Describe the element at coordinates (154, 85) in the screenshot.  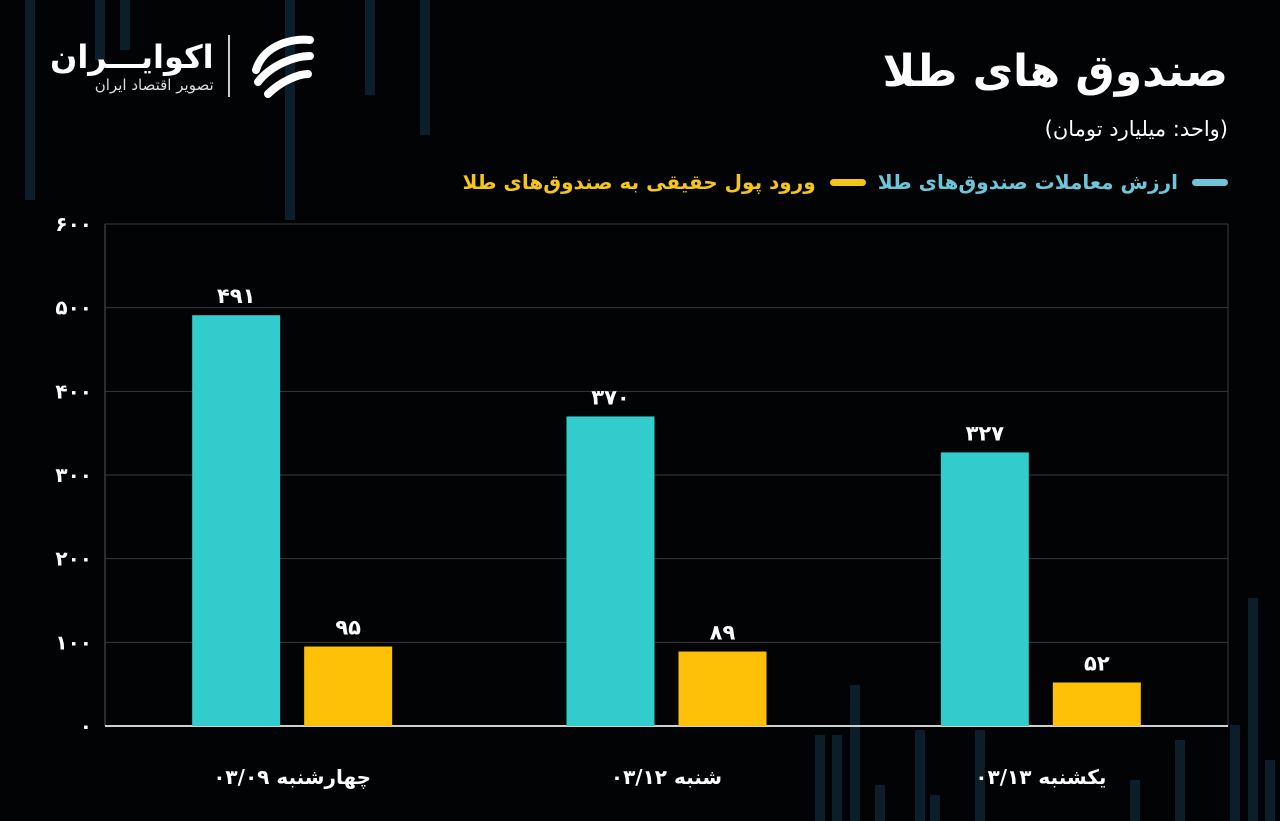
I see `brand-tagline: تصویر اقتصاد ایران` at that location.